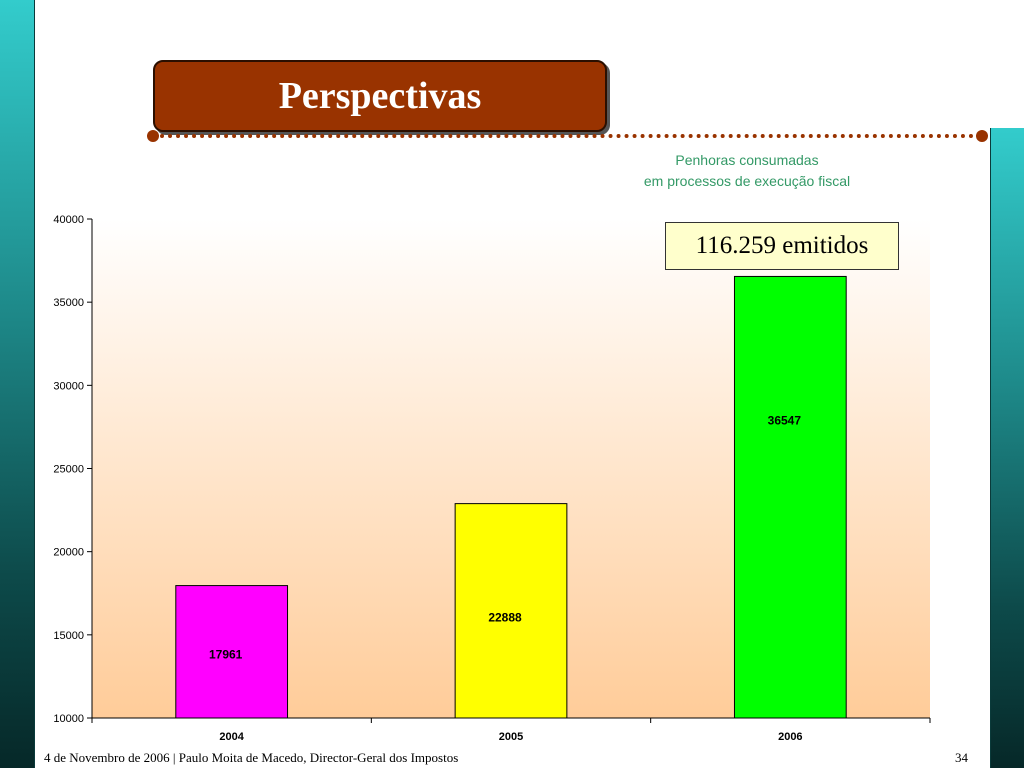  What do you see at coordinates (782, 246) in the screenshot?
I see `emitted-callout: 116.259 emitidos` at bounding box center [782, 246].